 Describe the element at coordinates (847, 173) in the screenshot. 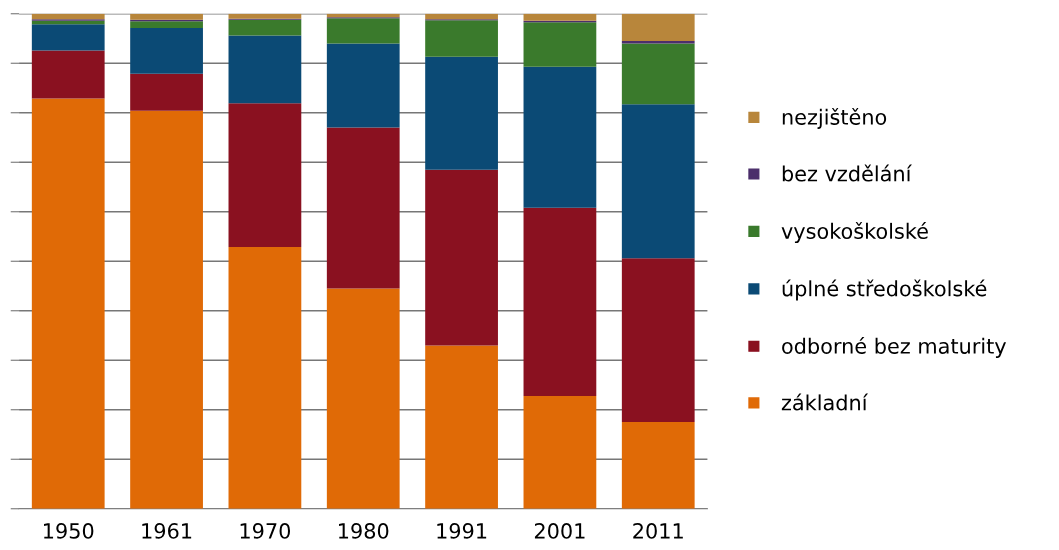

I see `legend-label: bez vzdělání` at that location.